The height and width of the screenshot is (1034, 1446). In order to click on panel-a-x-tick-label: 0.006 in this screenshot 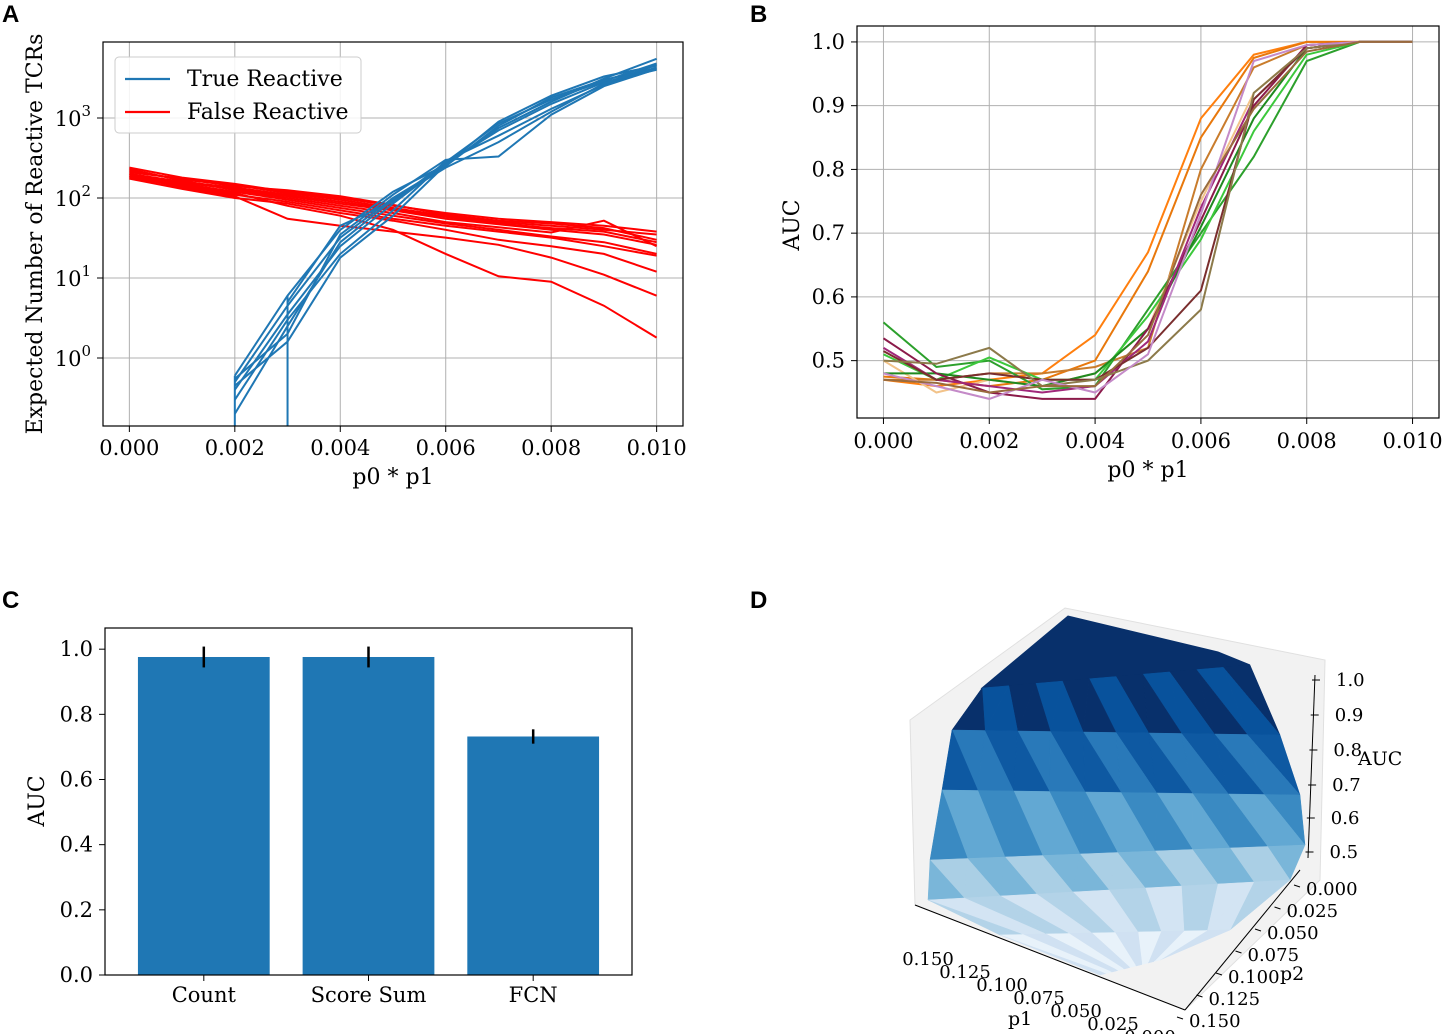, I will do `click(446, 448)`.